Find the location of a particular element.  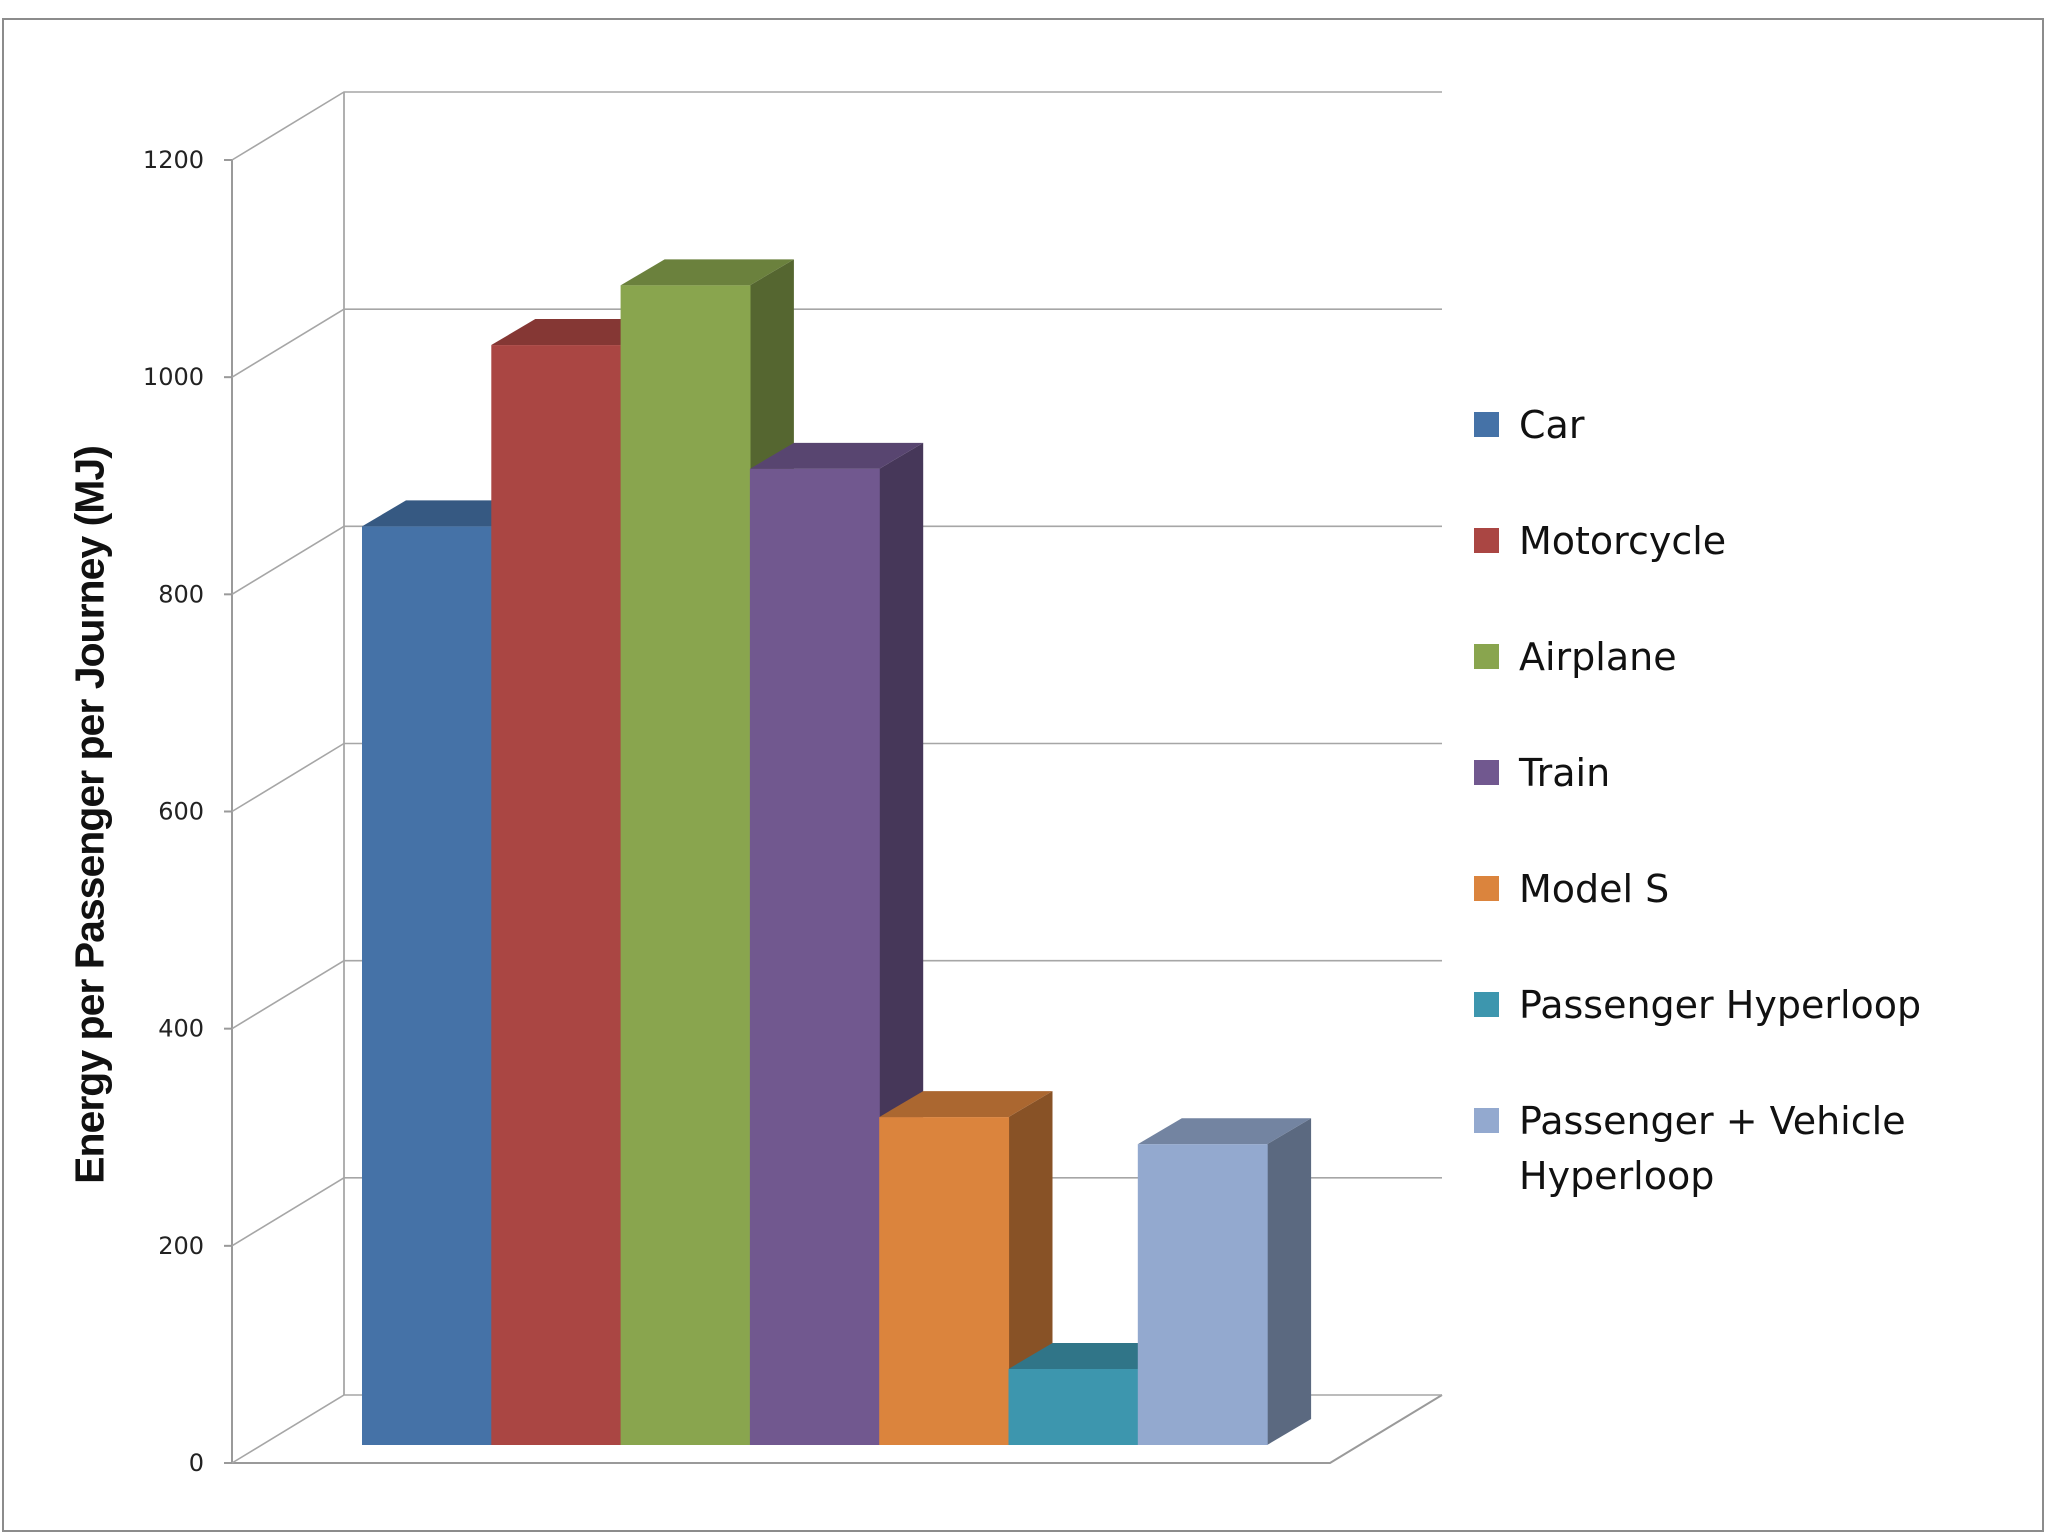

legend-item: Car is located at coordinates (1754, 425).